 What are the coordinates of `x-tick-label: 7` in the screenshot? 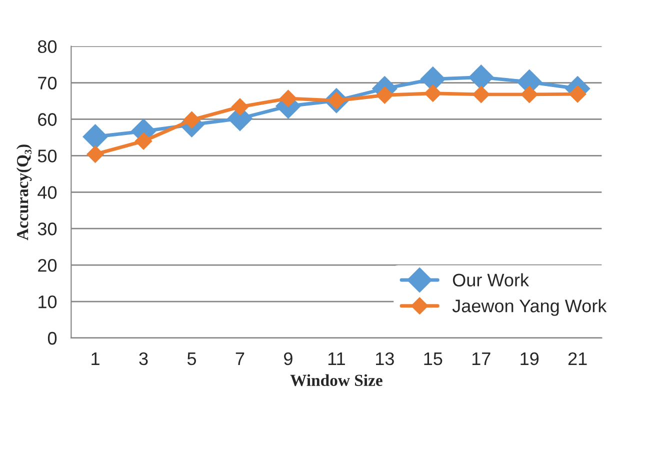 It's located at (240, 358).